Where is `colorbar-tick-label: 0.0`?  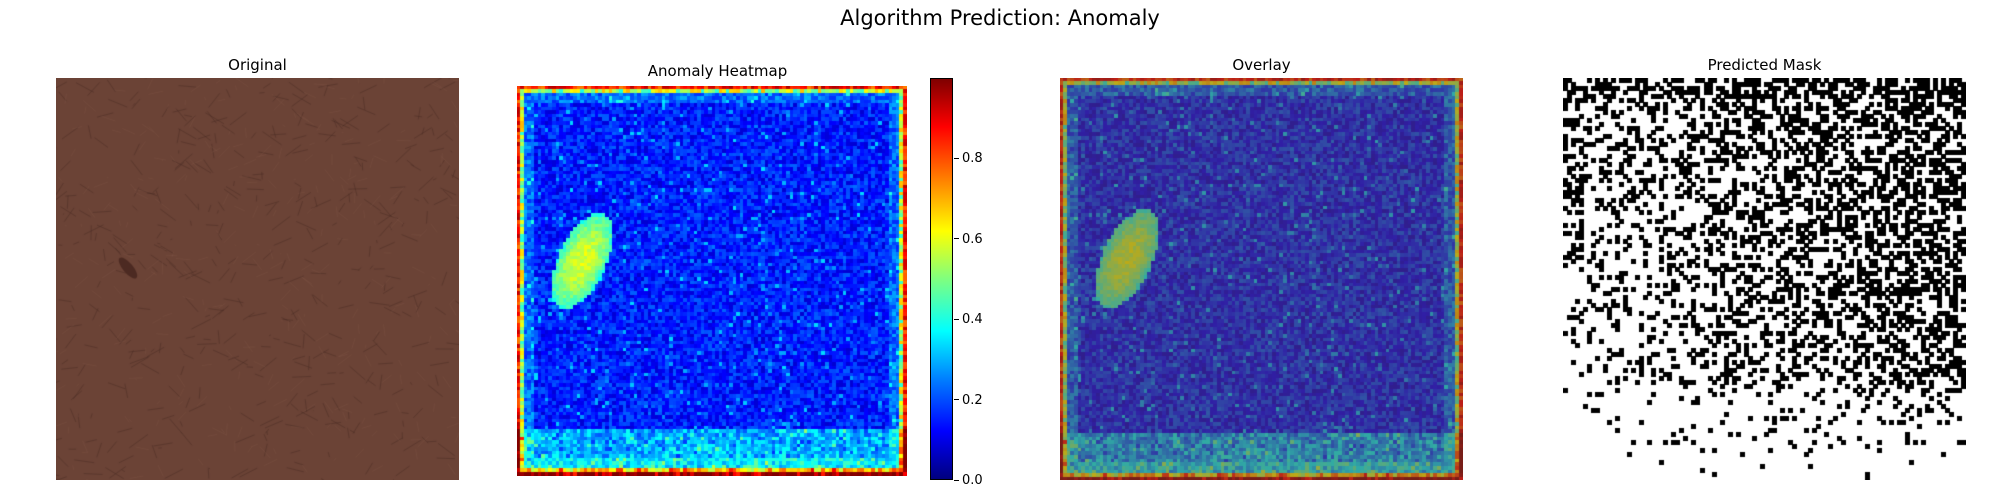 colorbar-tick-label: 0.0 is located at coordinates (972, 480).